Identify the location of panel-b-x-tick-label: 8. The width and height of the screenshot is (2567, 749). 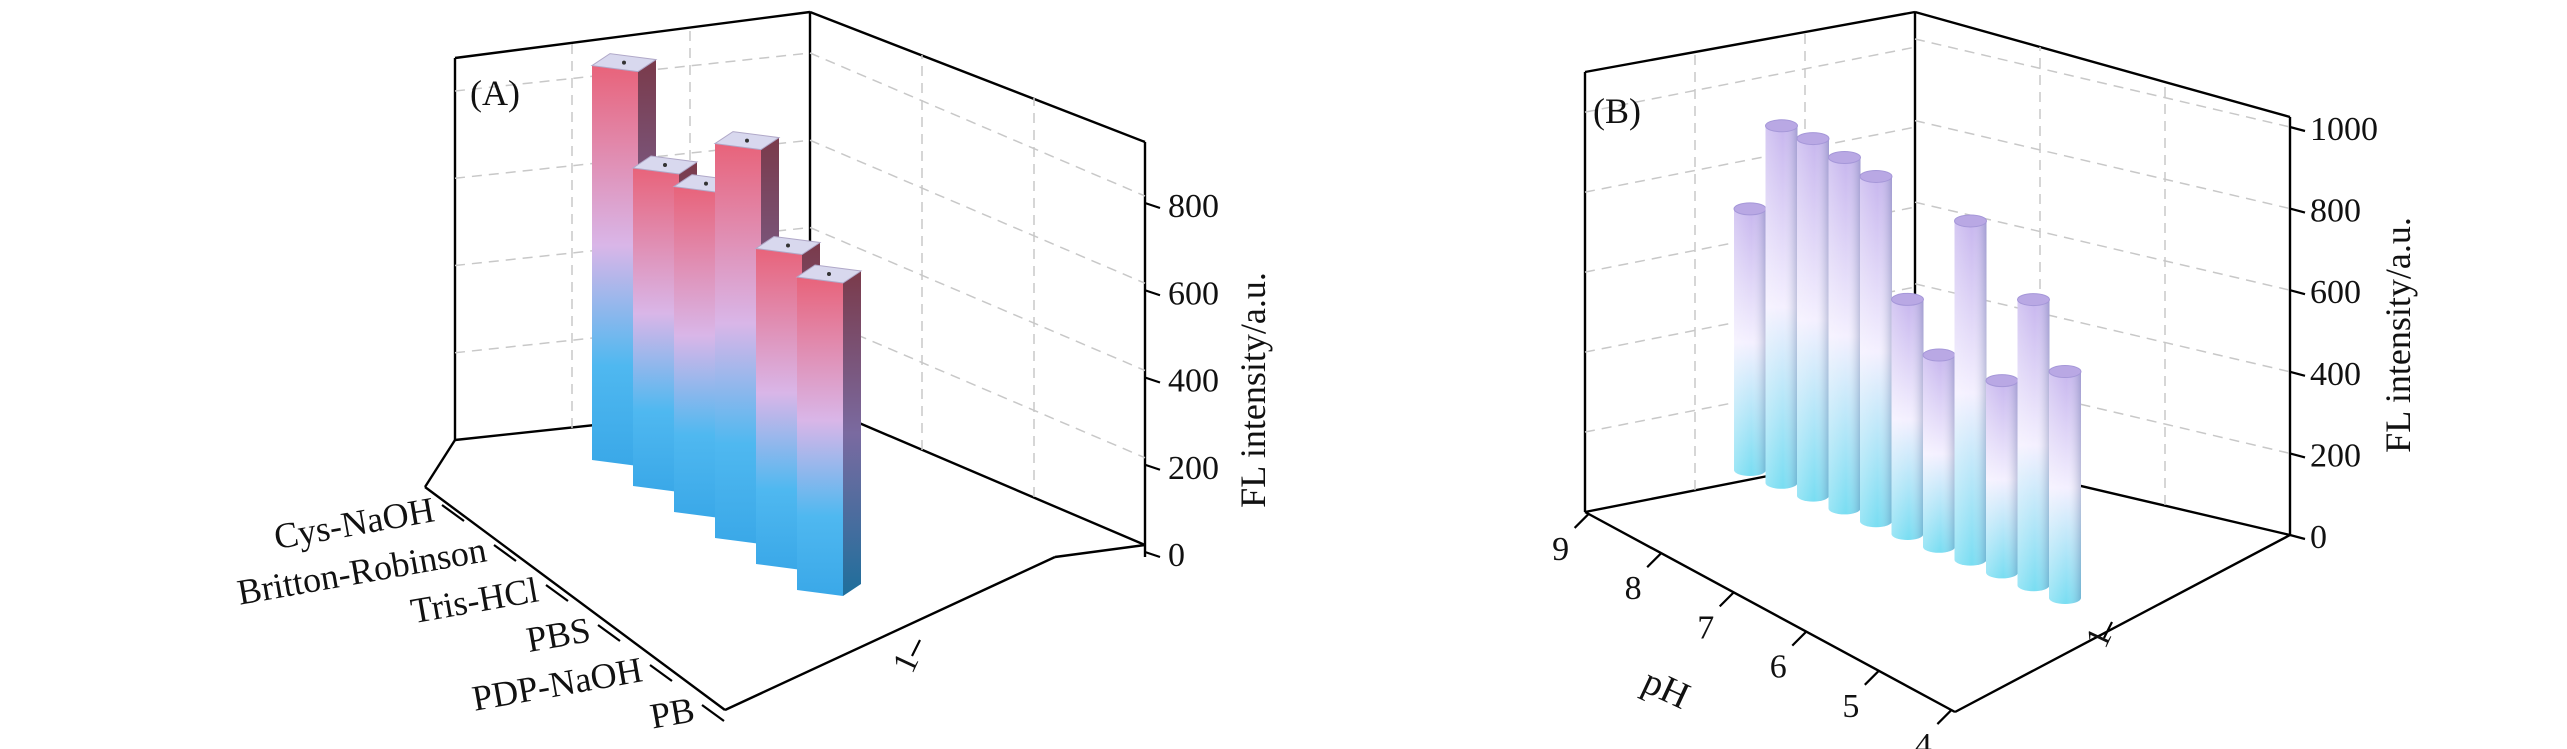
(1633, 588).